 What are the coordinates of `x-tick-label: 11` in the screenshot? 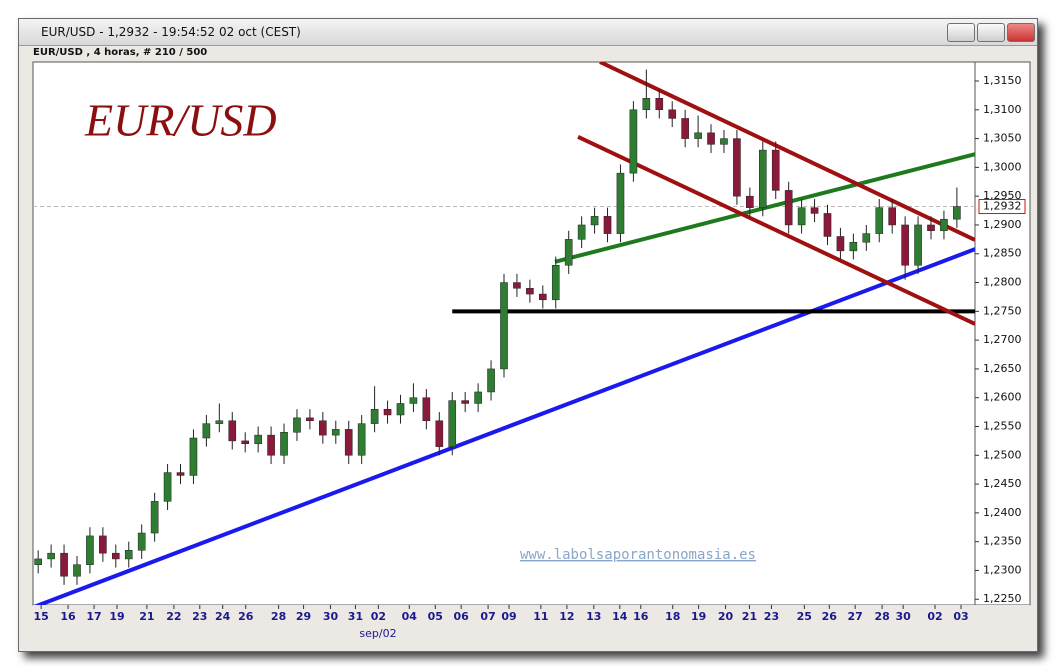 It's located at (540, 616).